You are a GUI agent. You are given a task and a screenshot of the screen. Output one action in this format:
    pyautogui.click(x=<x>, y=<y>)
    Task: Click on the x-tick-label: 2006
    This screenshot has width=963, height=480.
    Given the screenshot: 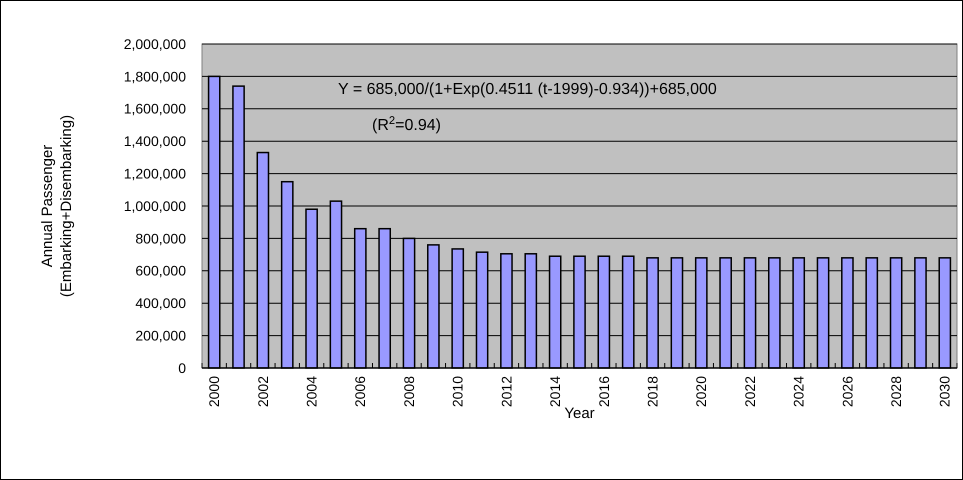 What is the action you would take?
    pyautogui.click(x=360, y=392)
    